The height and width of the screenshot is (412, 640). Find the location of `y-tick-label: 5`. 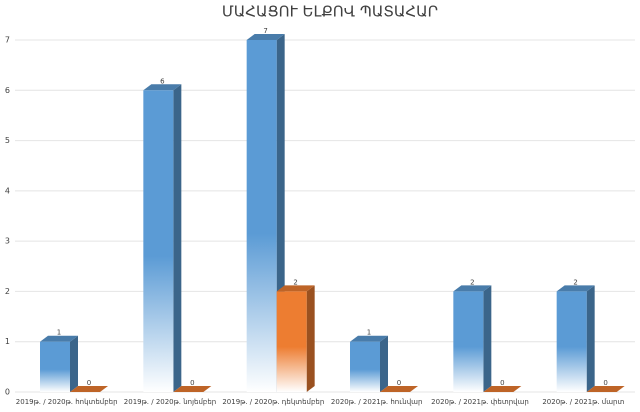

y-tick-label: 5 is located at coordinates (7, 140).